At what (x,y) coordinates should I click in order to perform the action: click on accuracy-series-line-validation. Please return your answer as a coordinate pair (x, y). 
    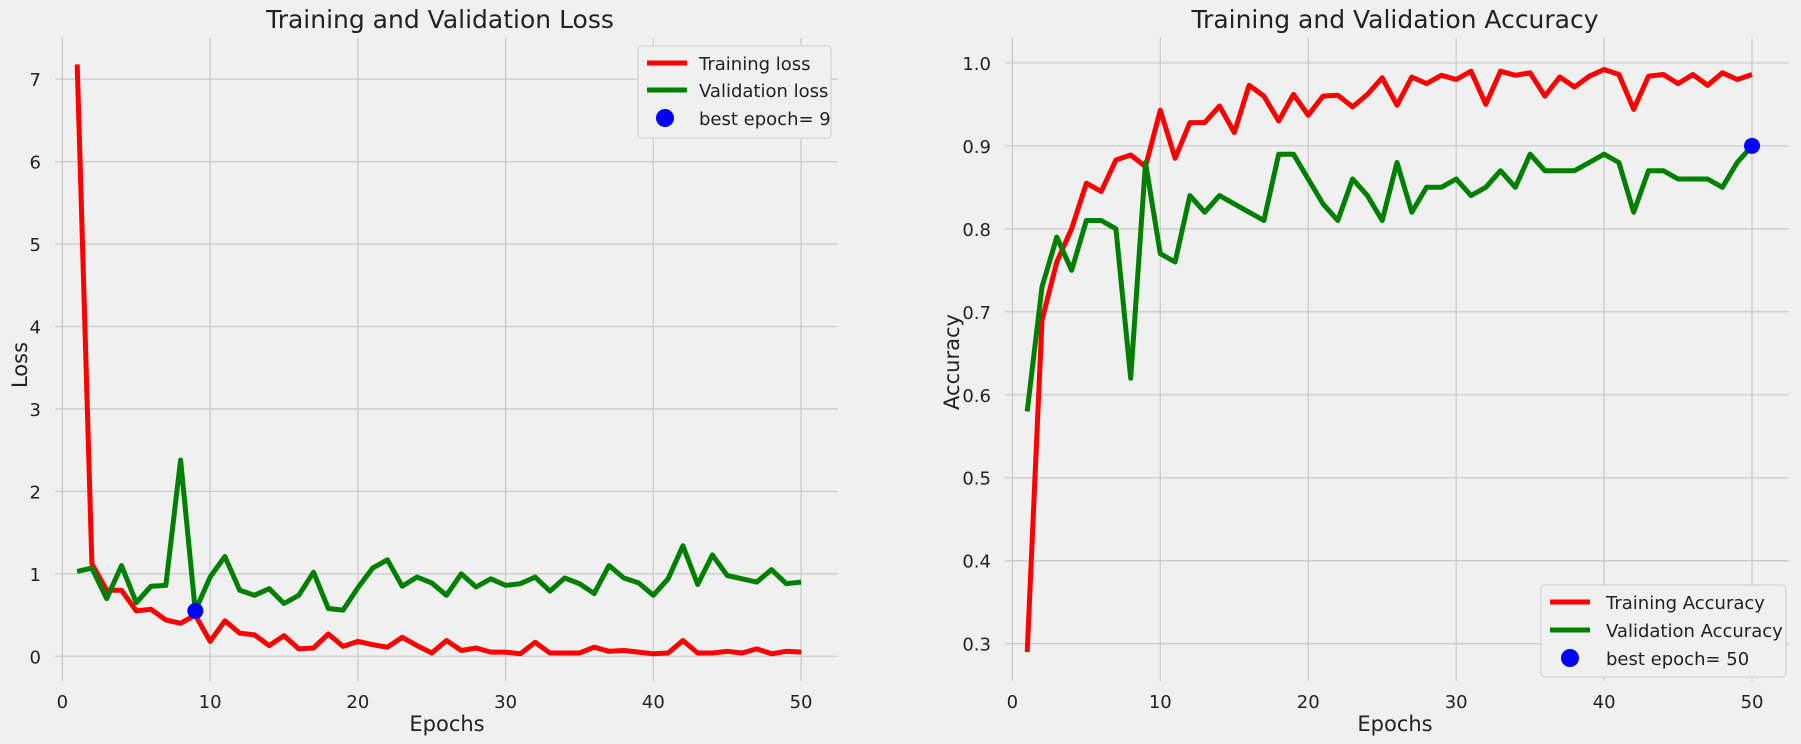
    Looking at the image, I should click on (1389, 278).